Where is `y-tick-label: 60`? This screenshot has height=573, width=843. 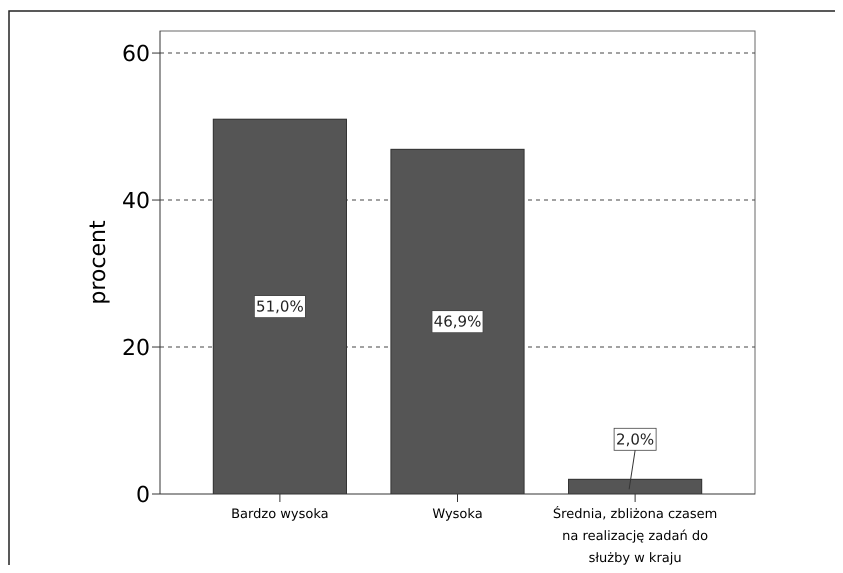
y-tick-label: 60 is located at coordinates (136, 55).